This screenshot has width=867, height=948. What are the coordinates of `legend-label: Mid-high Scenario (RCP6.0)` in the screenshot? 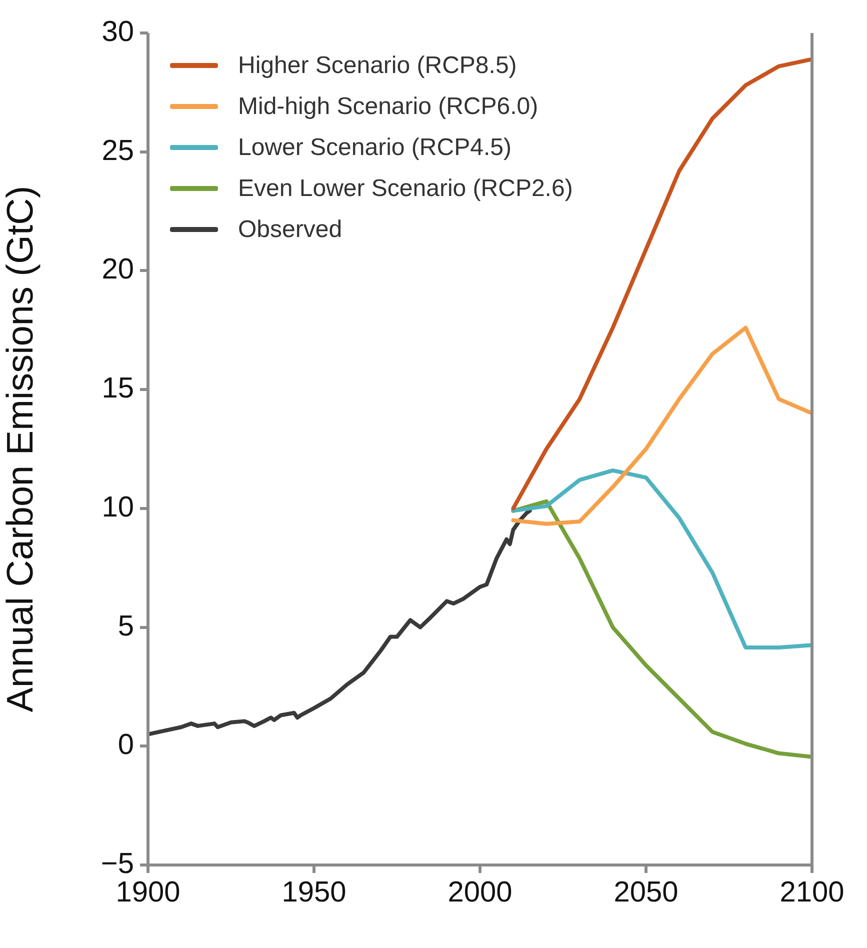 It's located at (388, 106).